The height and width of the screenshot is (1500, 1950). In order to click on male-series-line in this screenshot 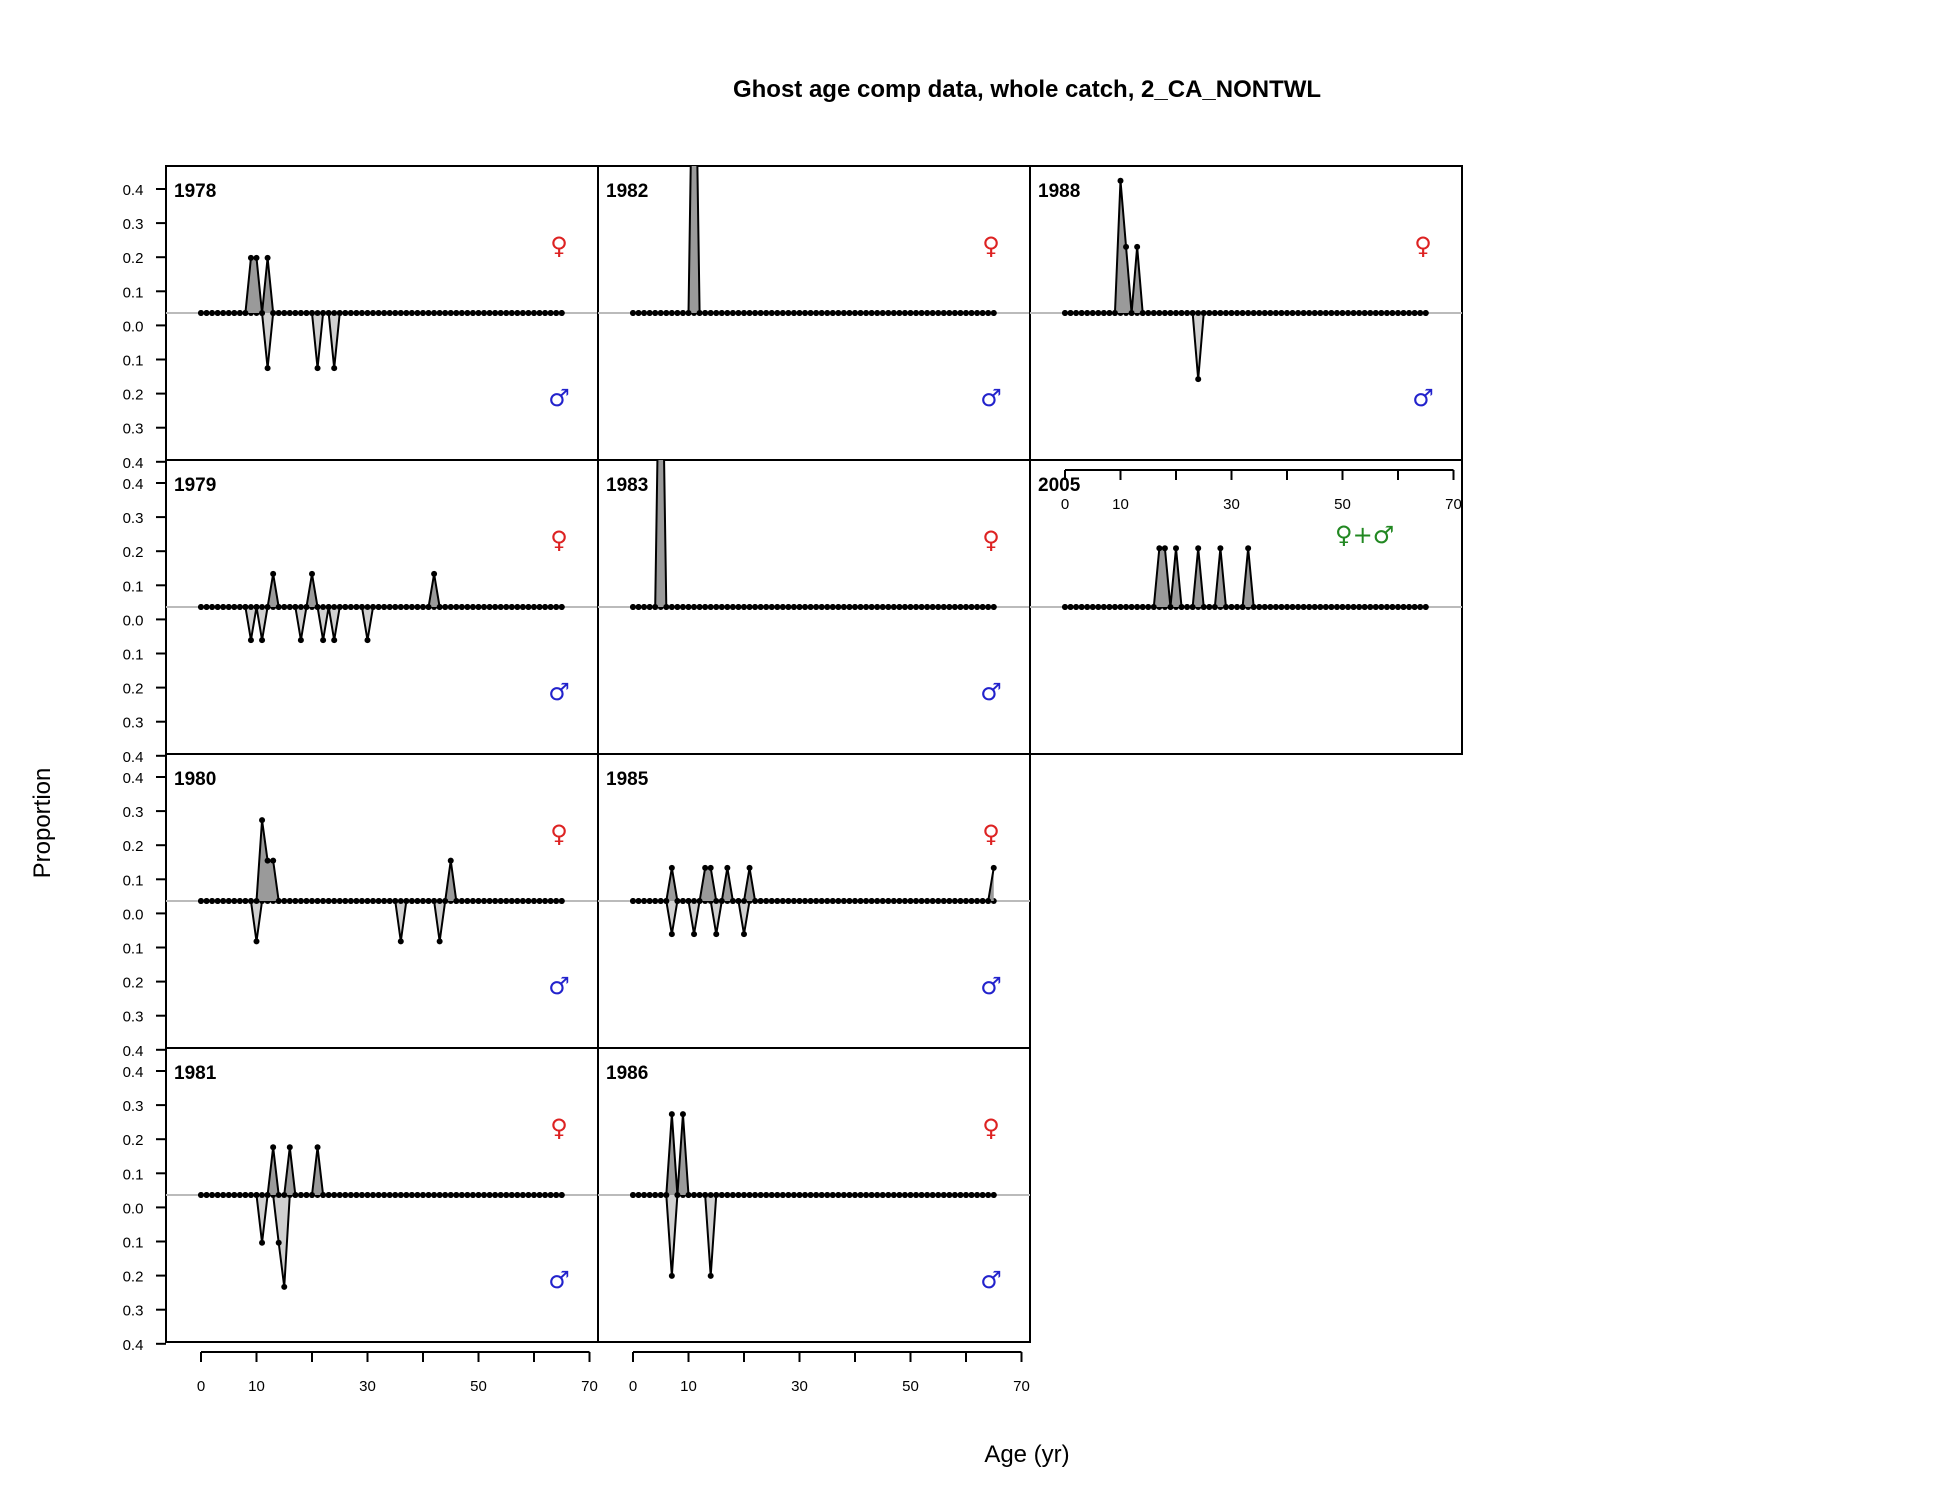, I will do `click(1245, 346)`.